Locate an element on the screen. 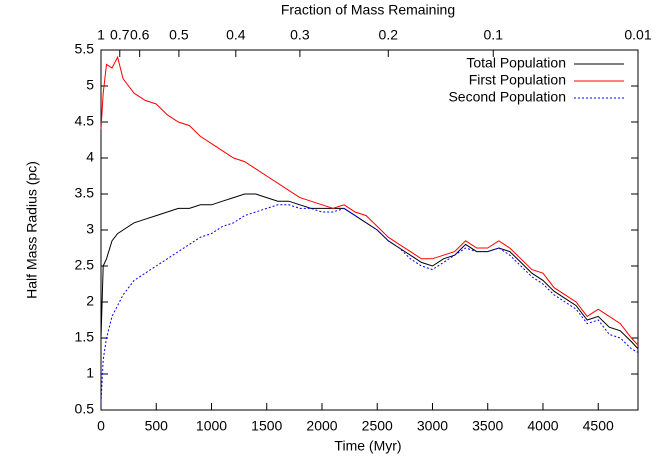 Image resolution: width=664 pixels, height=465 pixels. y-tick-label: 1 is located at coordinates (90, 373).